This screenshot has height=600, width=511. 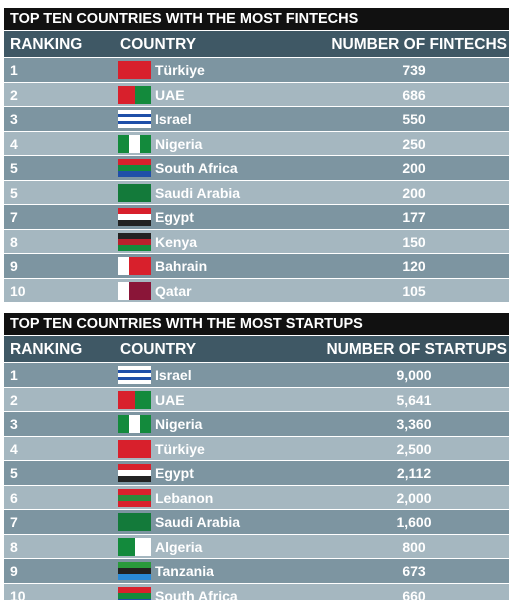 I want to click on count-cell: 120, so click(x=414, y=266).